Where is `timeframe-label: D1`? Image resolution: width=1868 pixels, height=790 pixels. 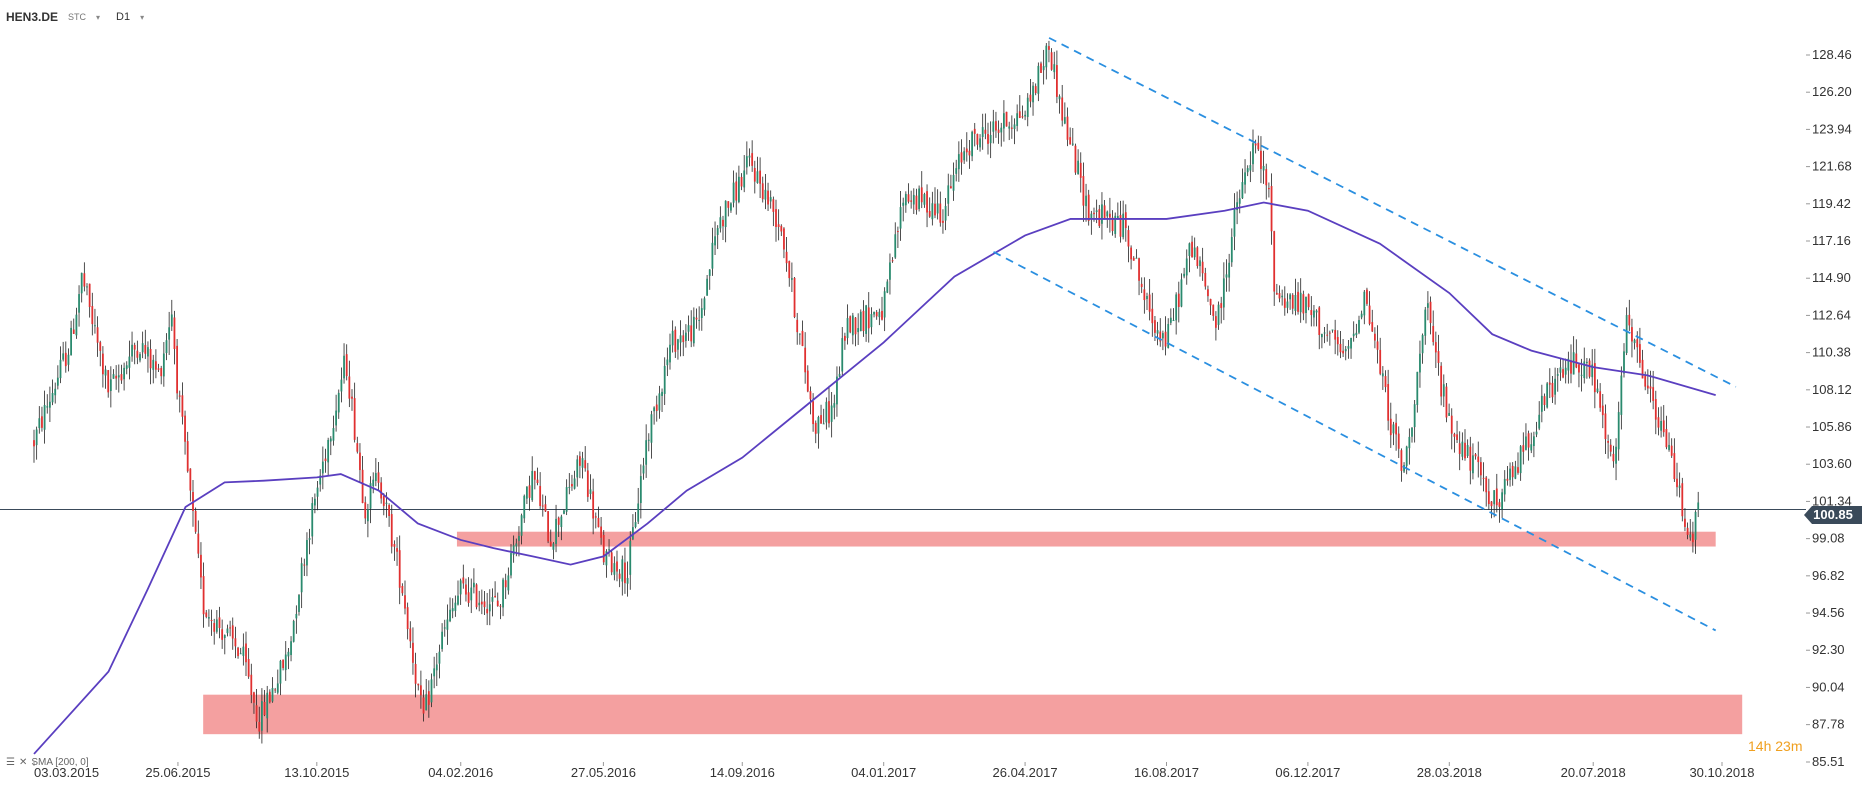
timeframe-label: D1 is located at coordinates (123, 17).